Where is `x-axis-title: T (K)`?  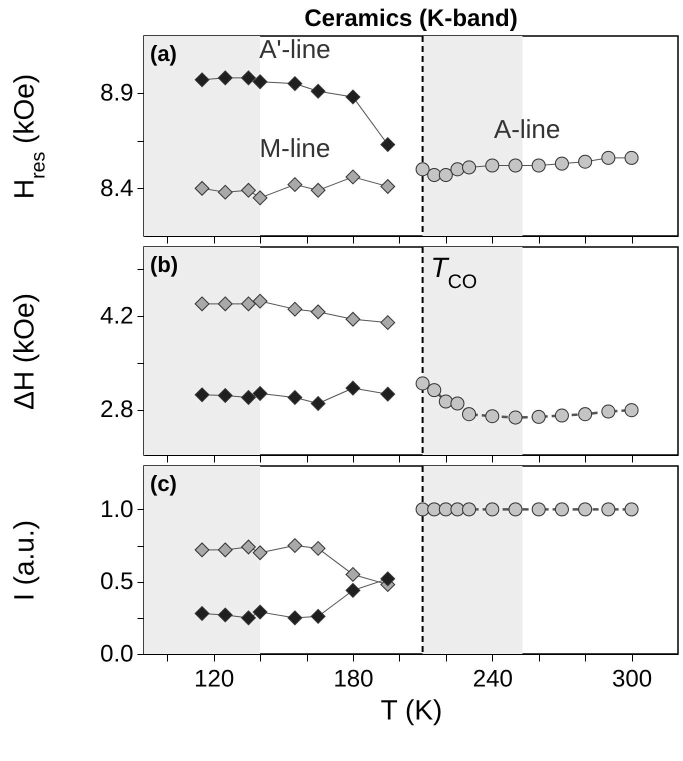 x-axis-title: T (K) is located at coordinates (411, 710).